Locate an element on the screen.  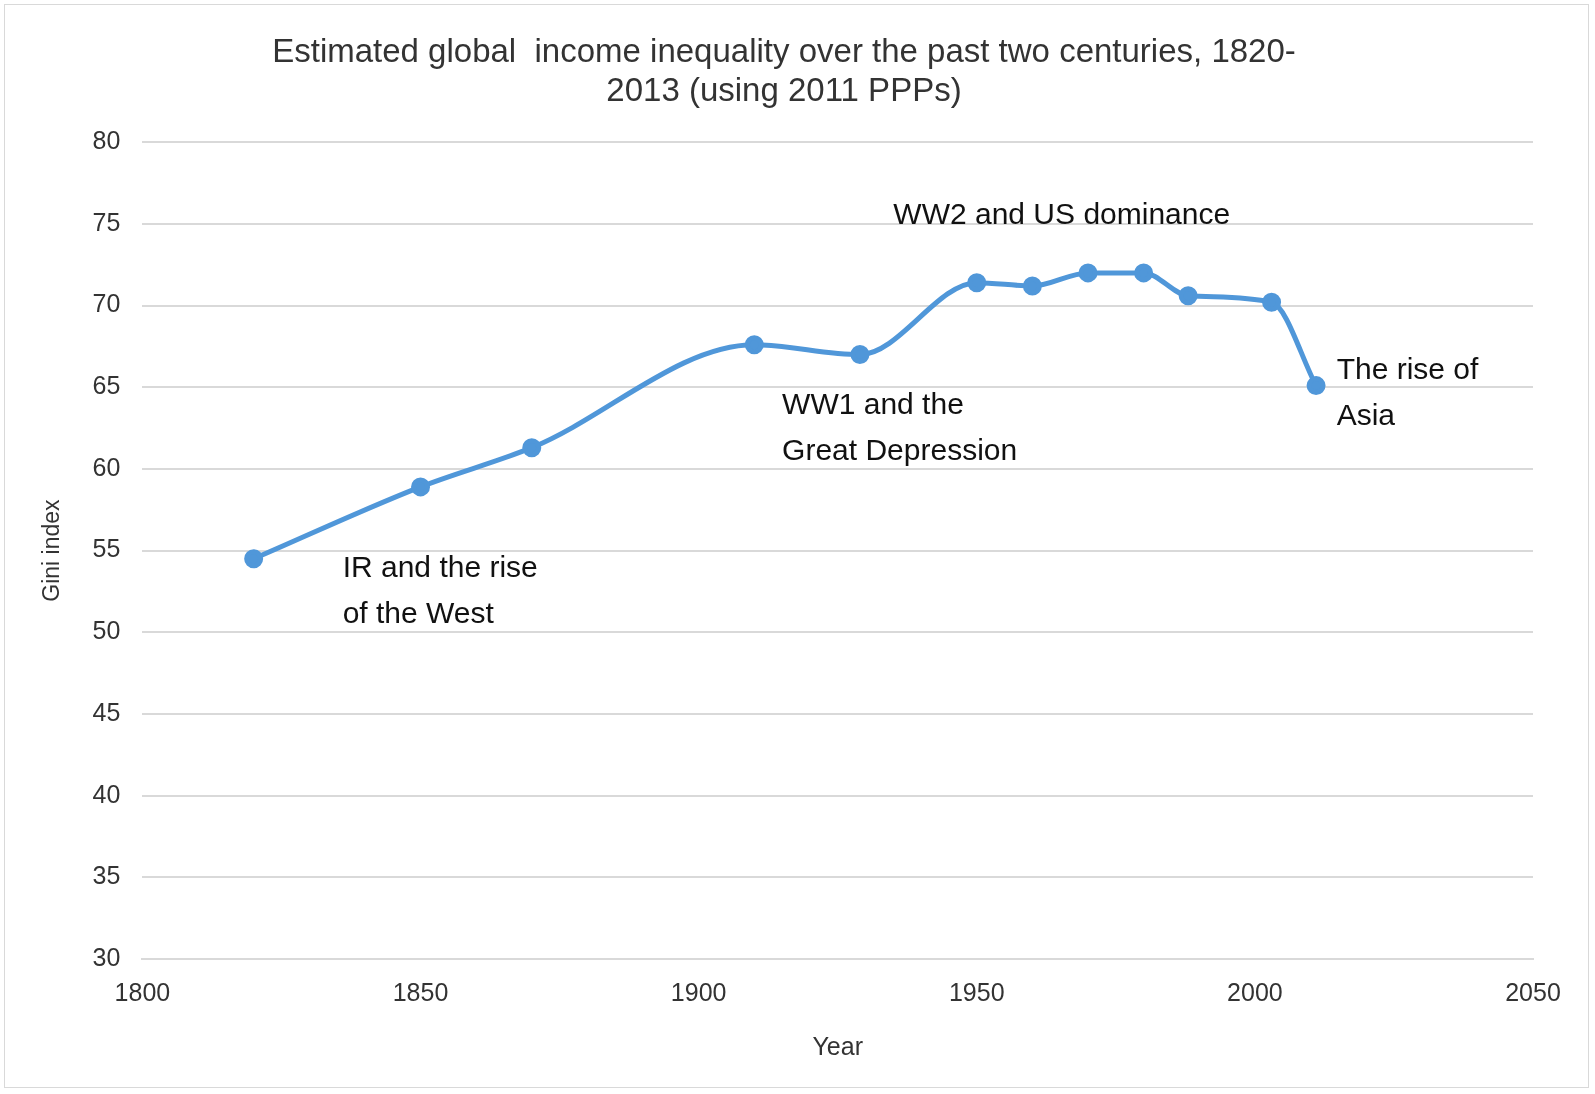
y-tick-label: 45 is located at coordinates (106, 711).